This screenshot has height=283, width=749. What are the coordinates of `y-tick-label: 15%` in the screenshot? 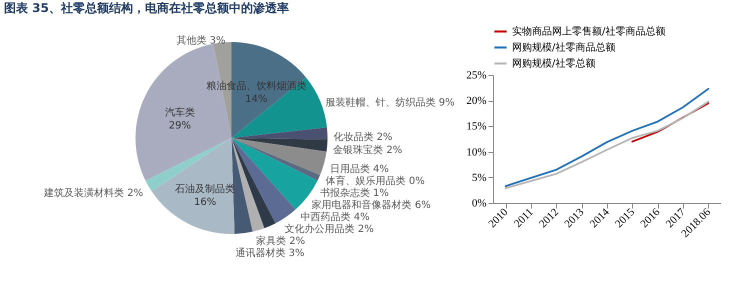 It's located at (476, 126).